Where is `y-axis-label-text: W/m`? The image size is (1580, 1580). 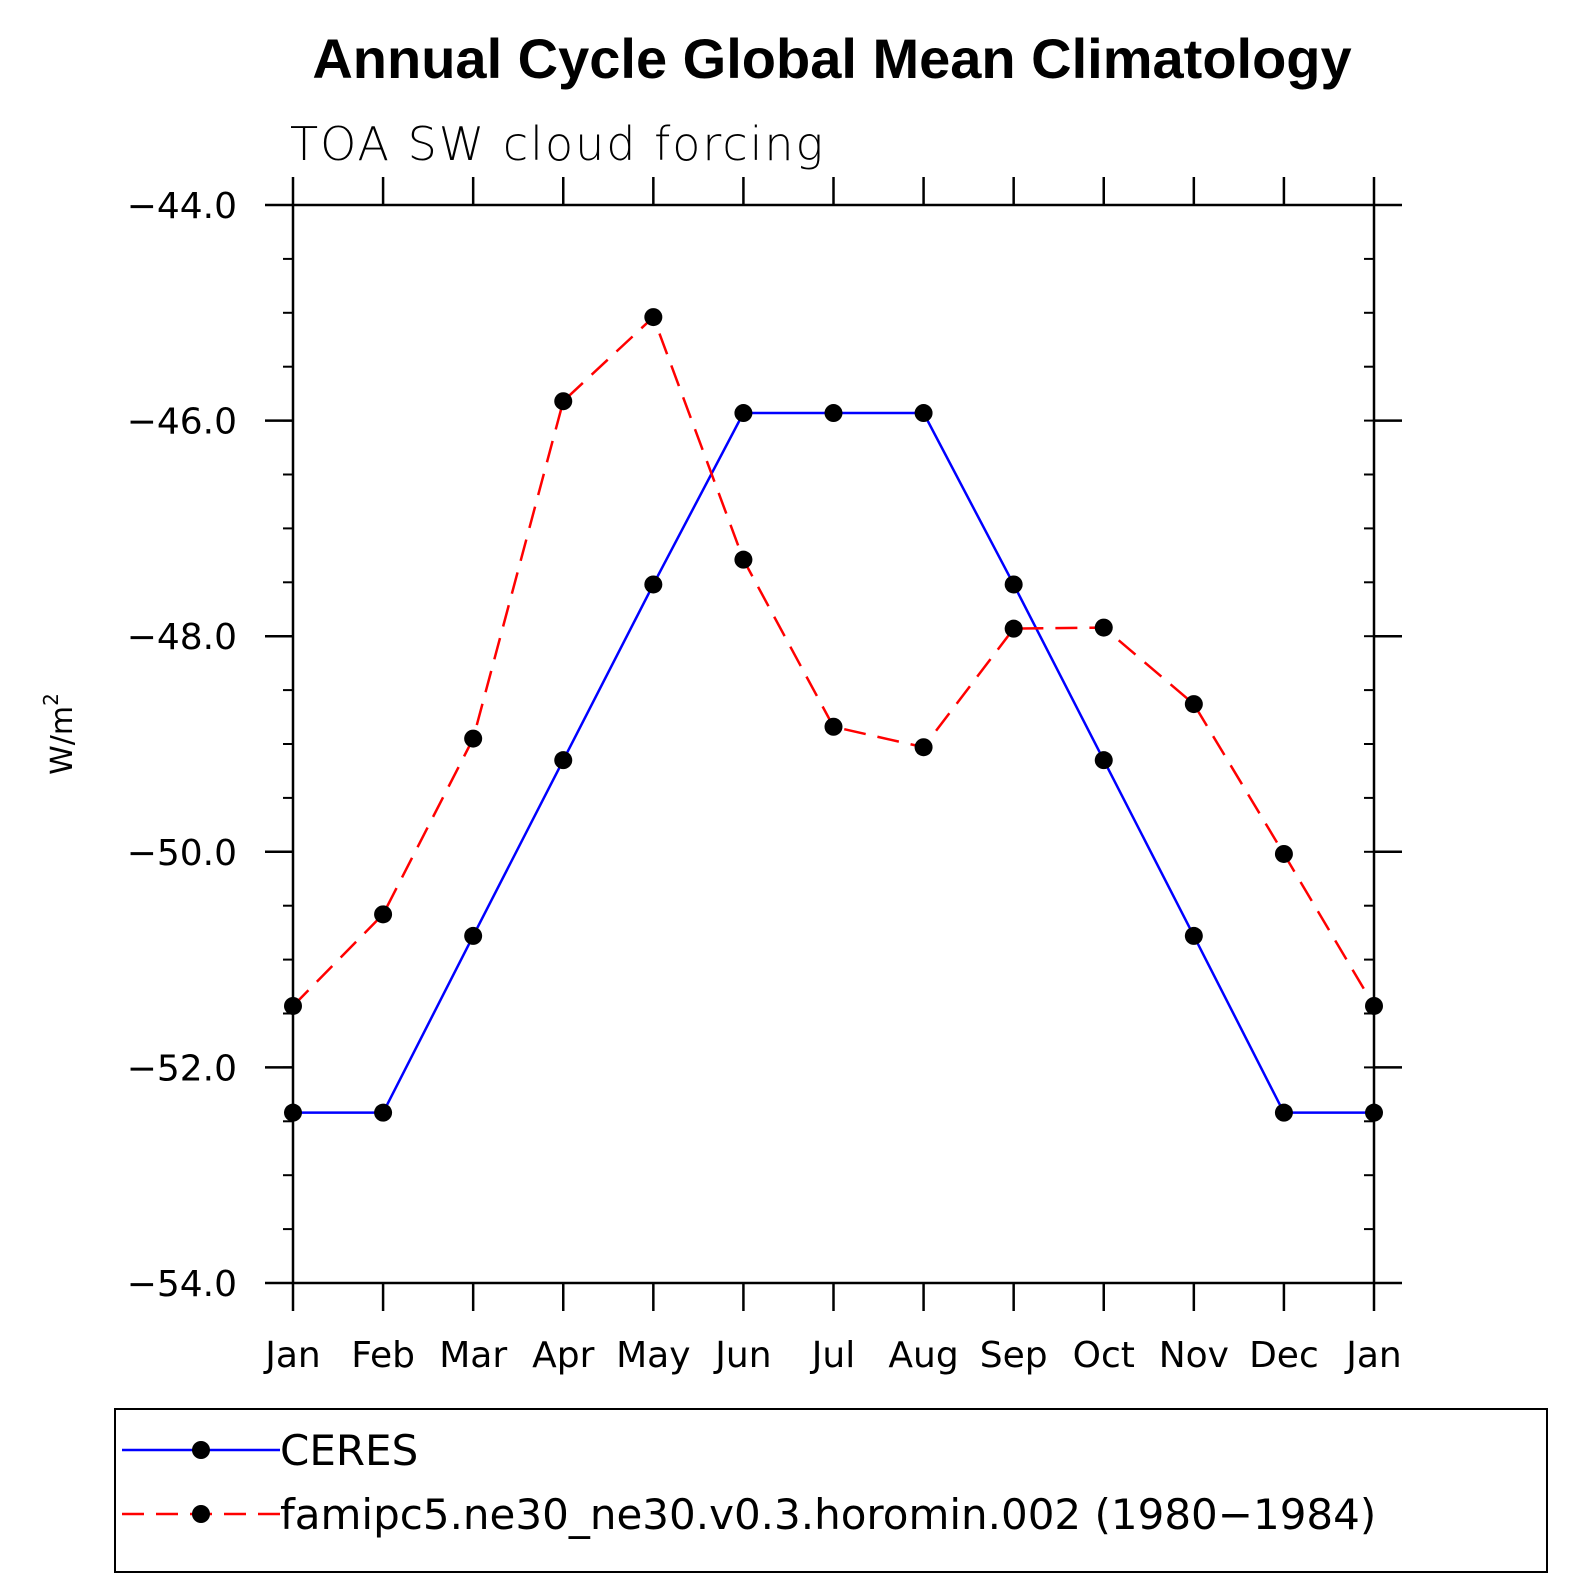 y-axis-label-text: W/m is located at coordinates (62, 740).